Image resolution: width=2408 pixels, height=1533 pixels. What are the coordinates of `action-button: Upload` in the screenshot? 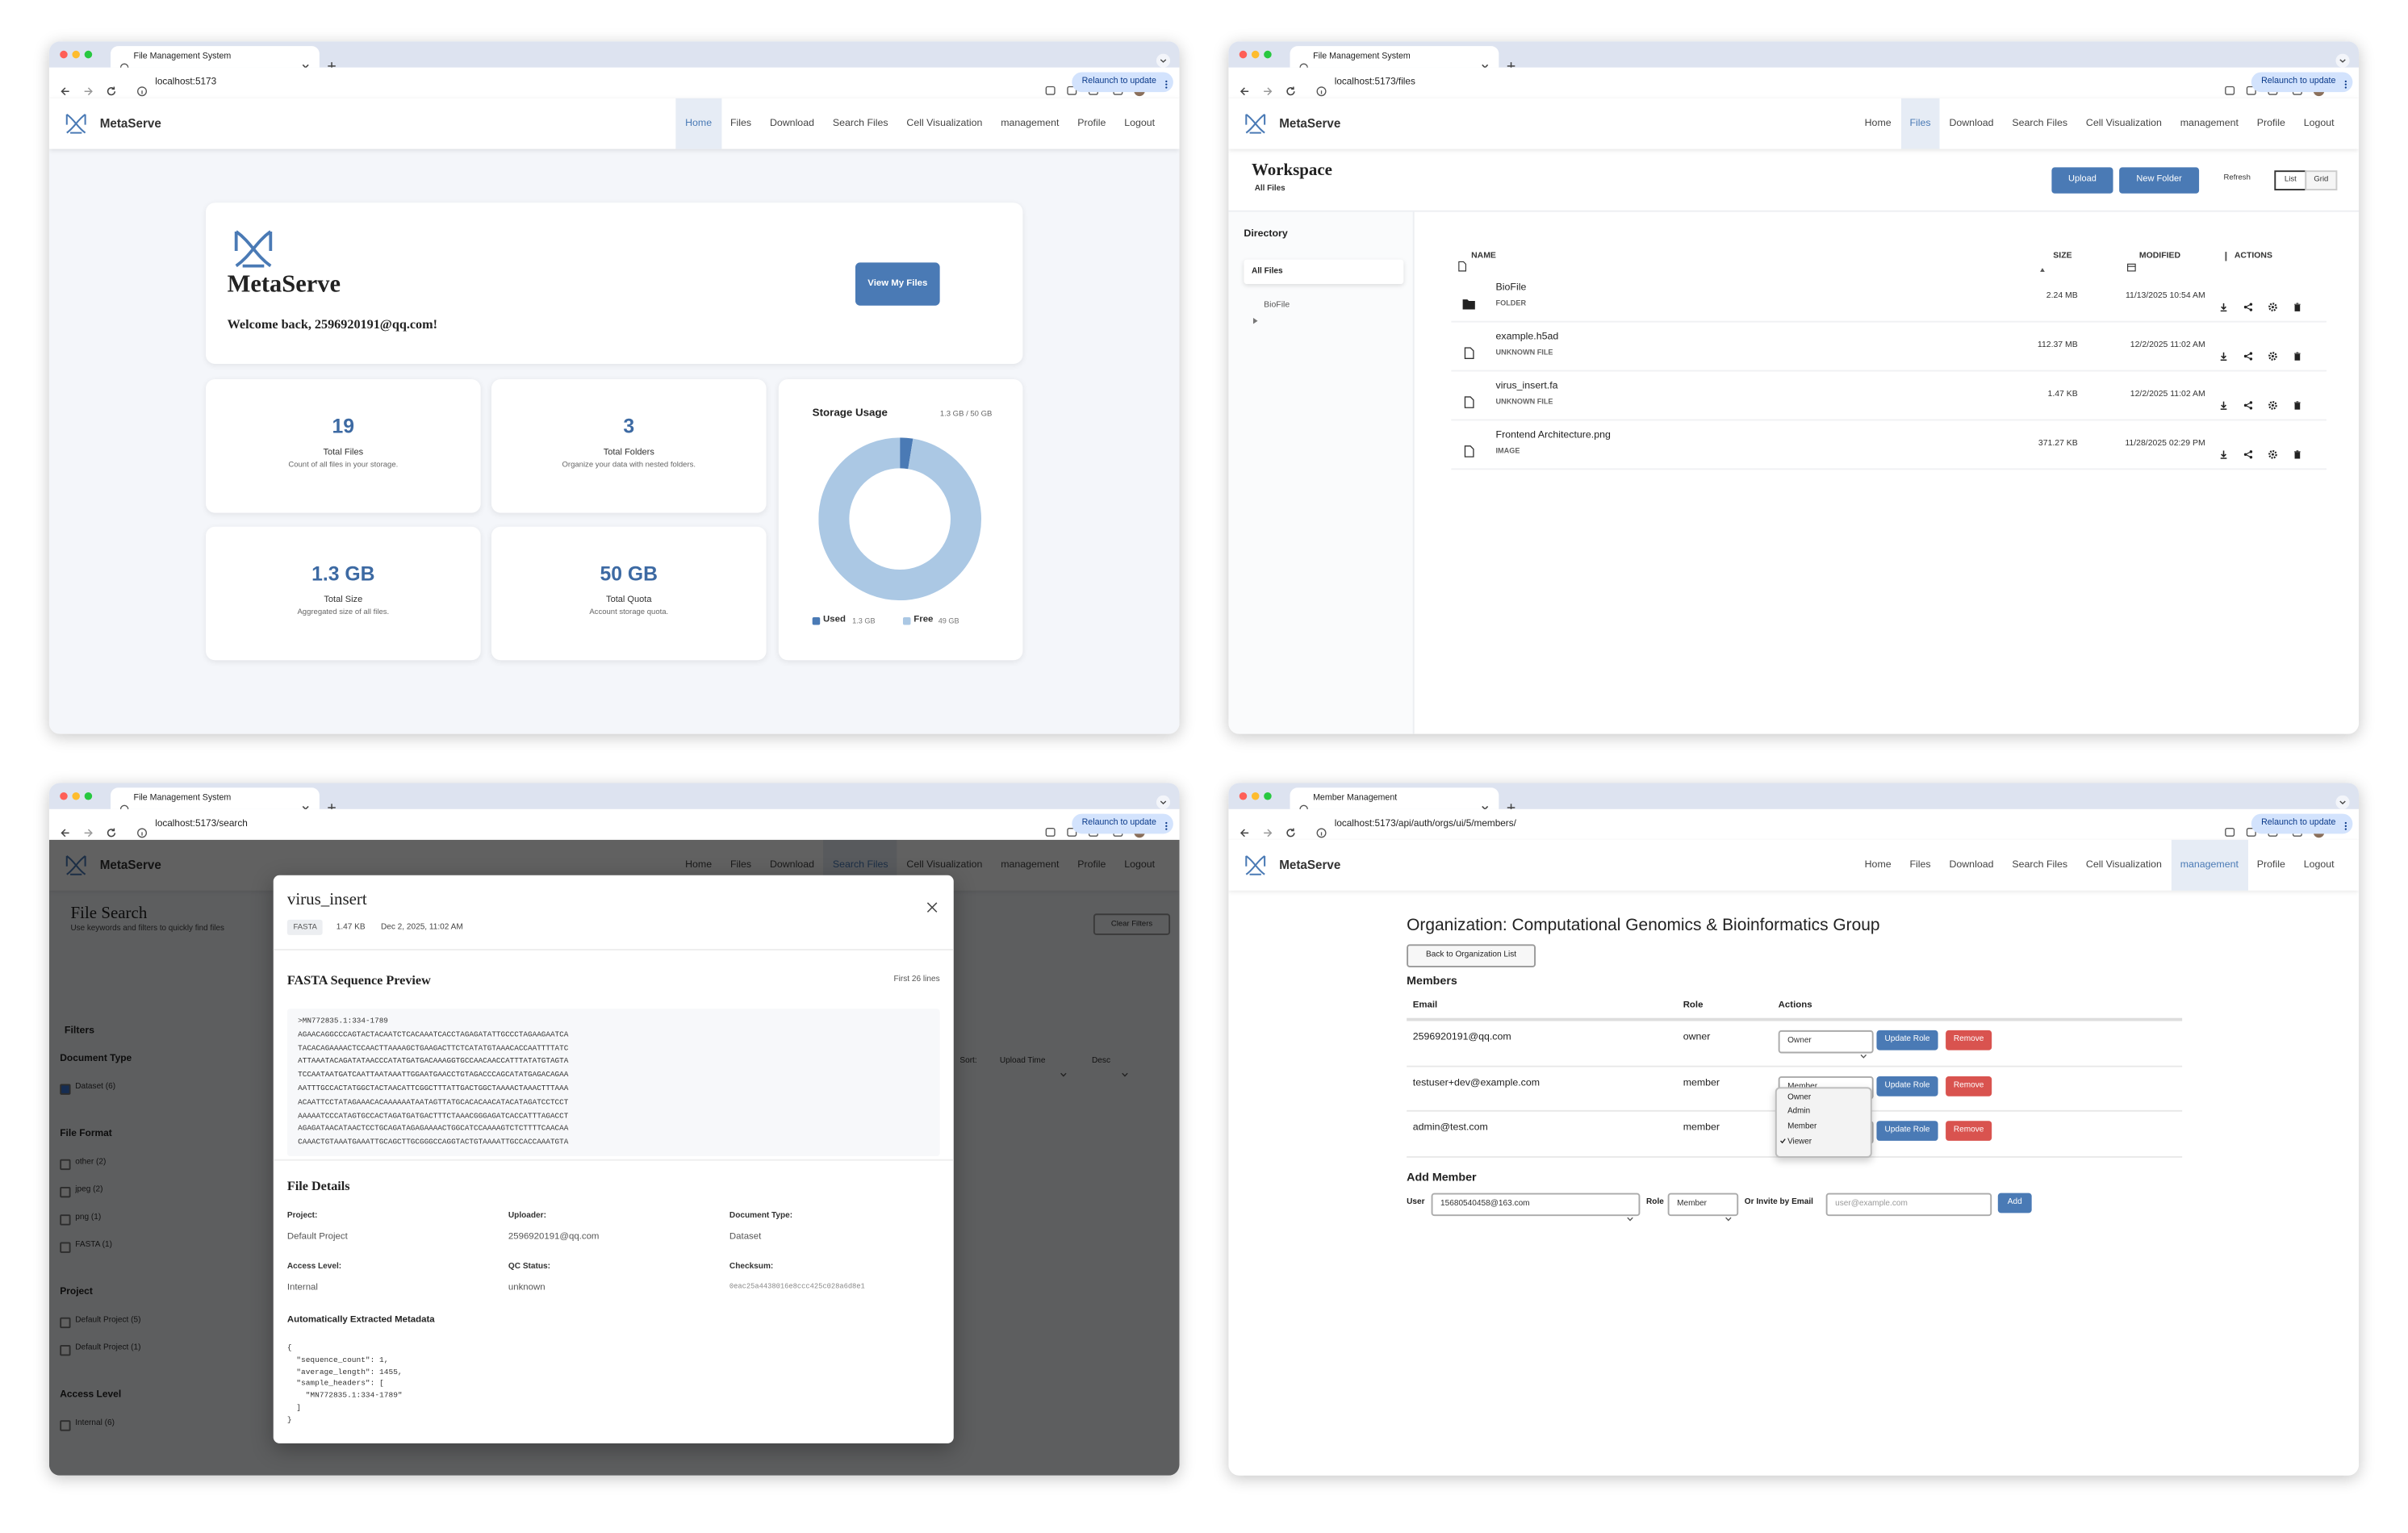 It's located at (2082, 180).